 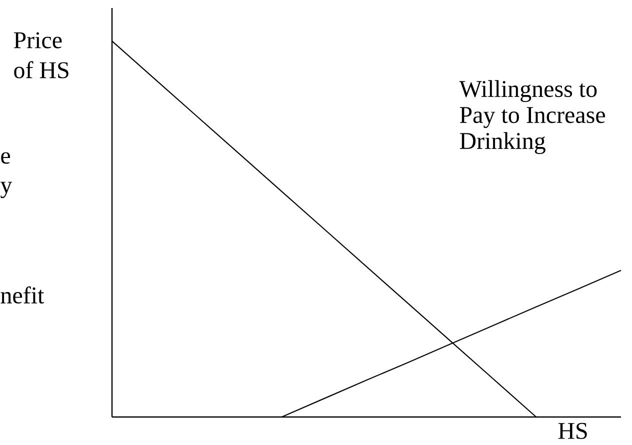 I want to click on text: y, so click(x=6, y=190).